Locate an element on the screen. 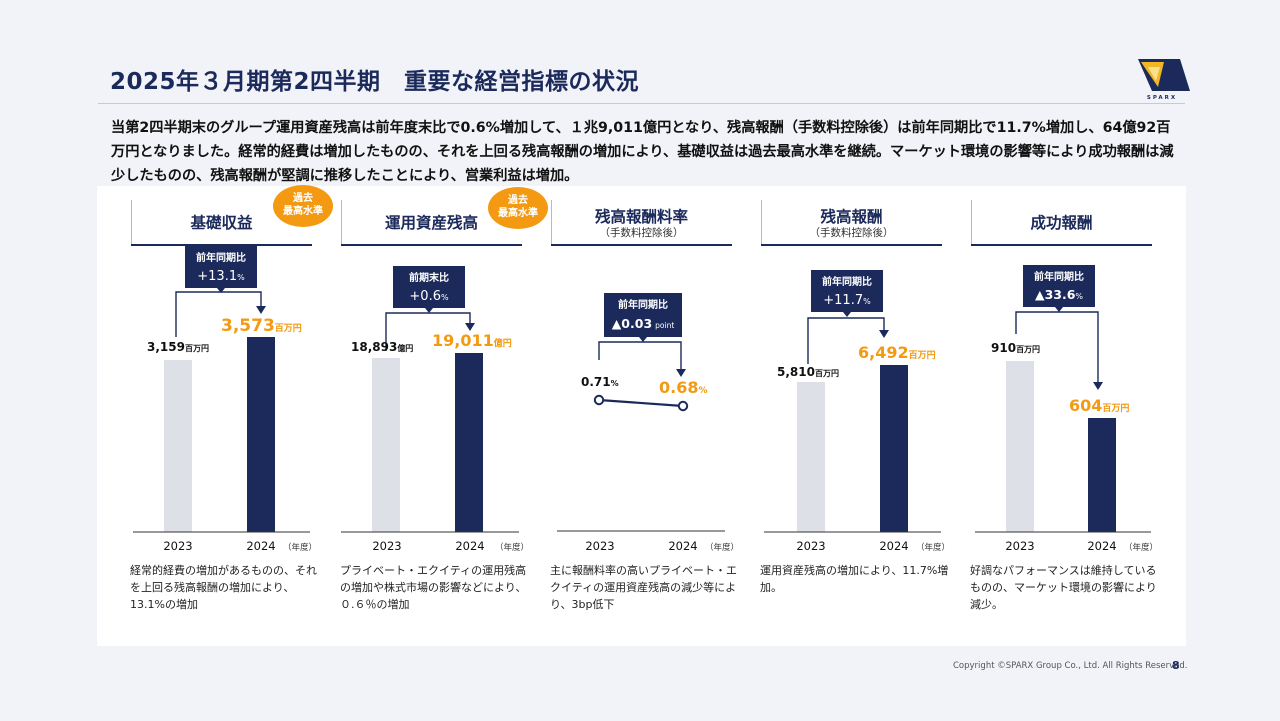  change-value: ▲0.03 is located at coordinates (632, 323).